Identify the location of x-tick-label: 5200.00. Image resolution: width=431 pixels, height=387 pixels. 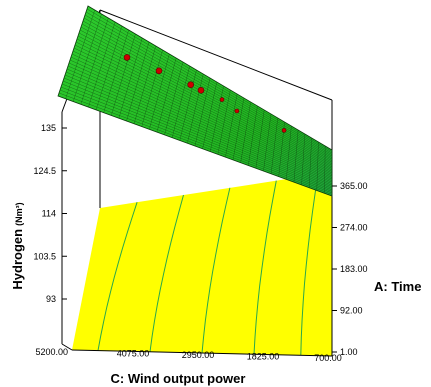
(51, 352).